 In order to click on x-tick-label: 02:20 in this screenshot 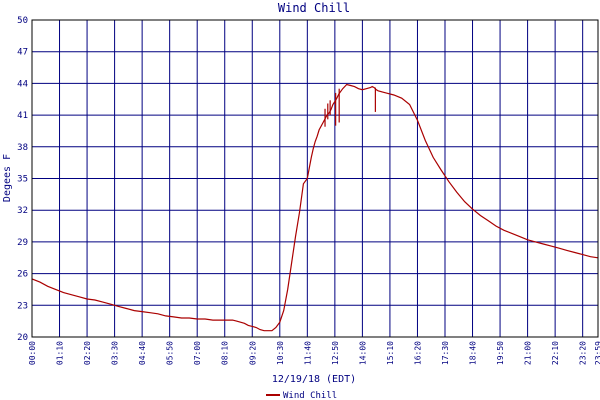, I will do `click(87, 353)`.